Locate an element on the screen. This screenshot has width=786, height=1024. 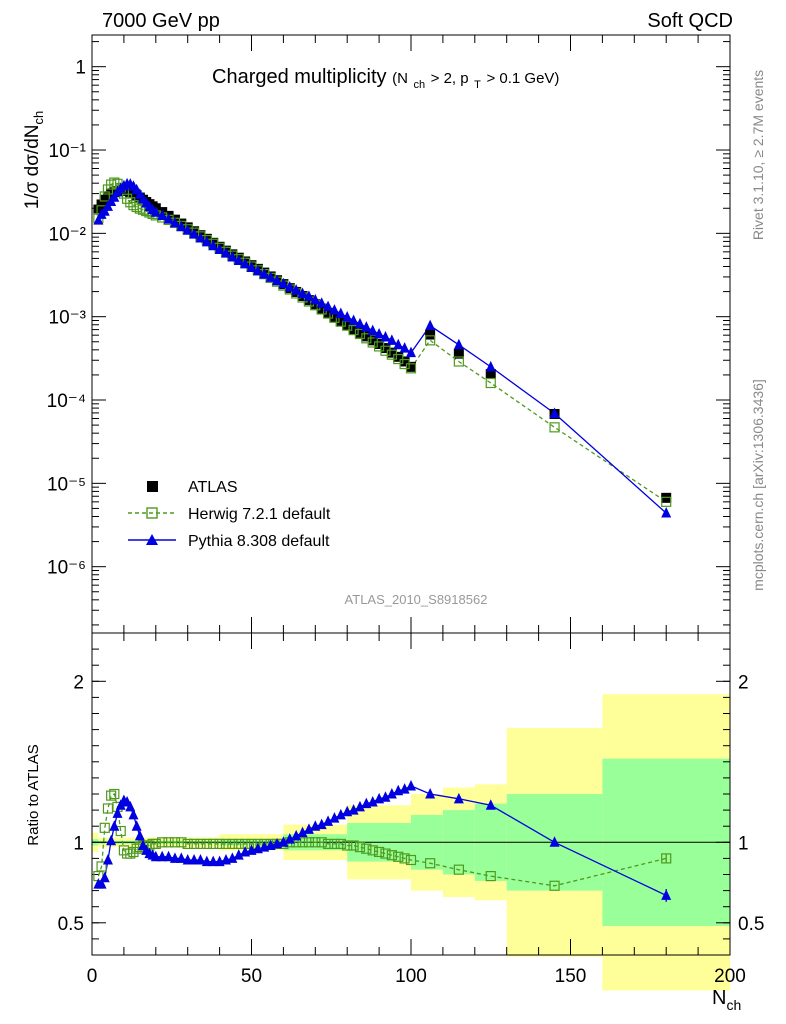
x-tick-label-3: 150 is located at coordinates (571, 976).